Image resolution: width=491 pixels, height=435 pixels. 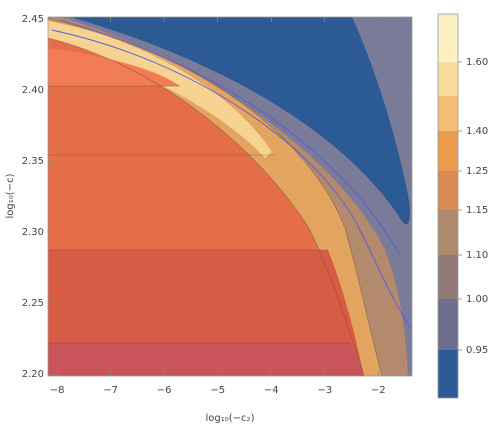 What do you see at coordinates (164, 390) in the screenshot?
I see `x-tick-label: −6` at bounding box center [164, 390].